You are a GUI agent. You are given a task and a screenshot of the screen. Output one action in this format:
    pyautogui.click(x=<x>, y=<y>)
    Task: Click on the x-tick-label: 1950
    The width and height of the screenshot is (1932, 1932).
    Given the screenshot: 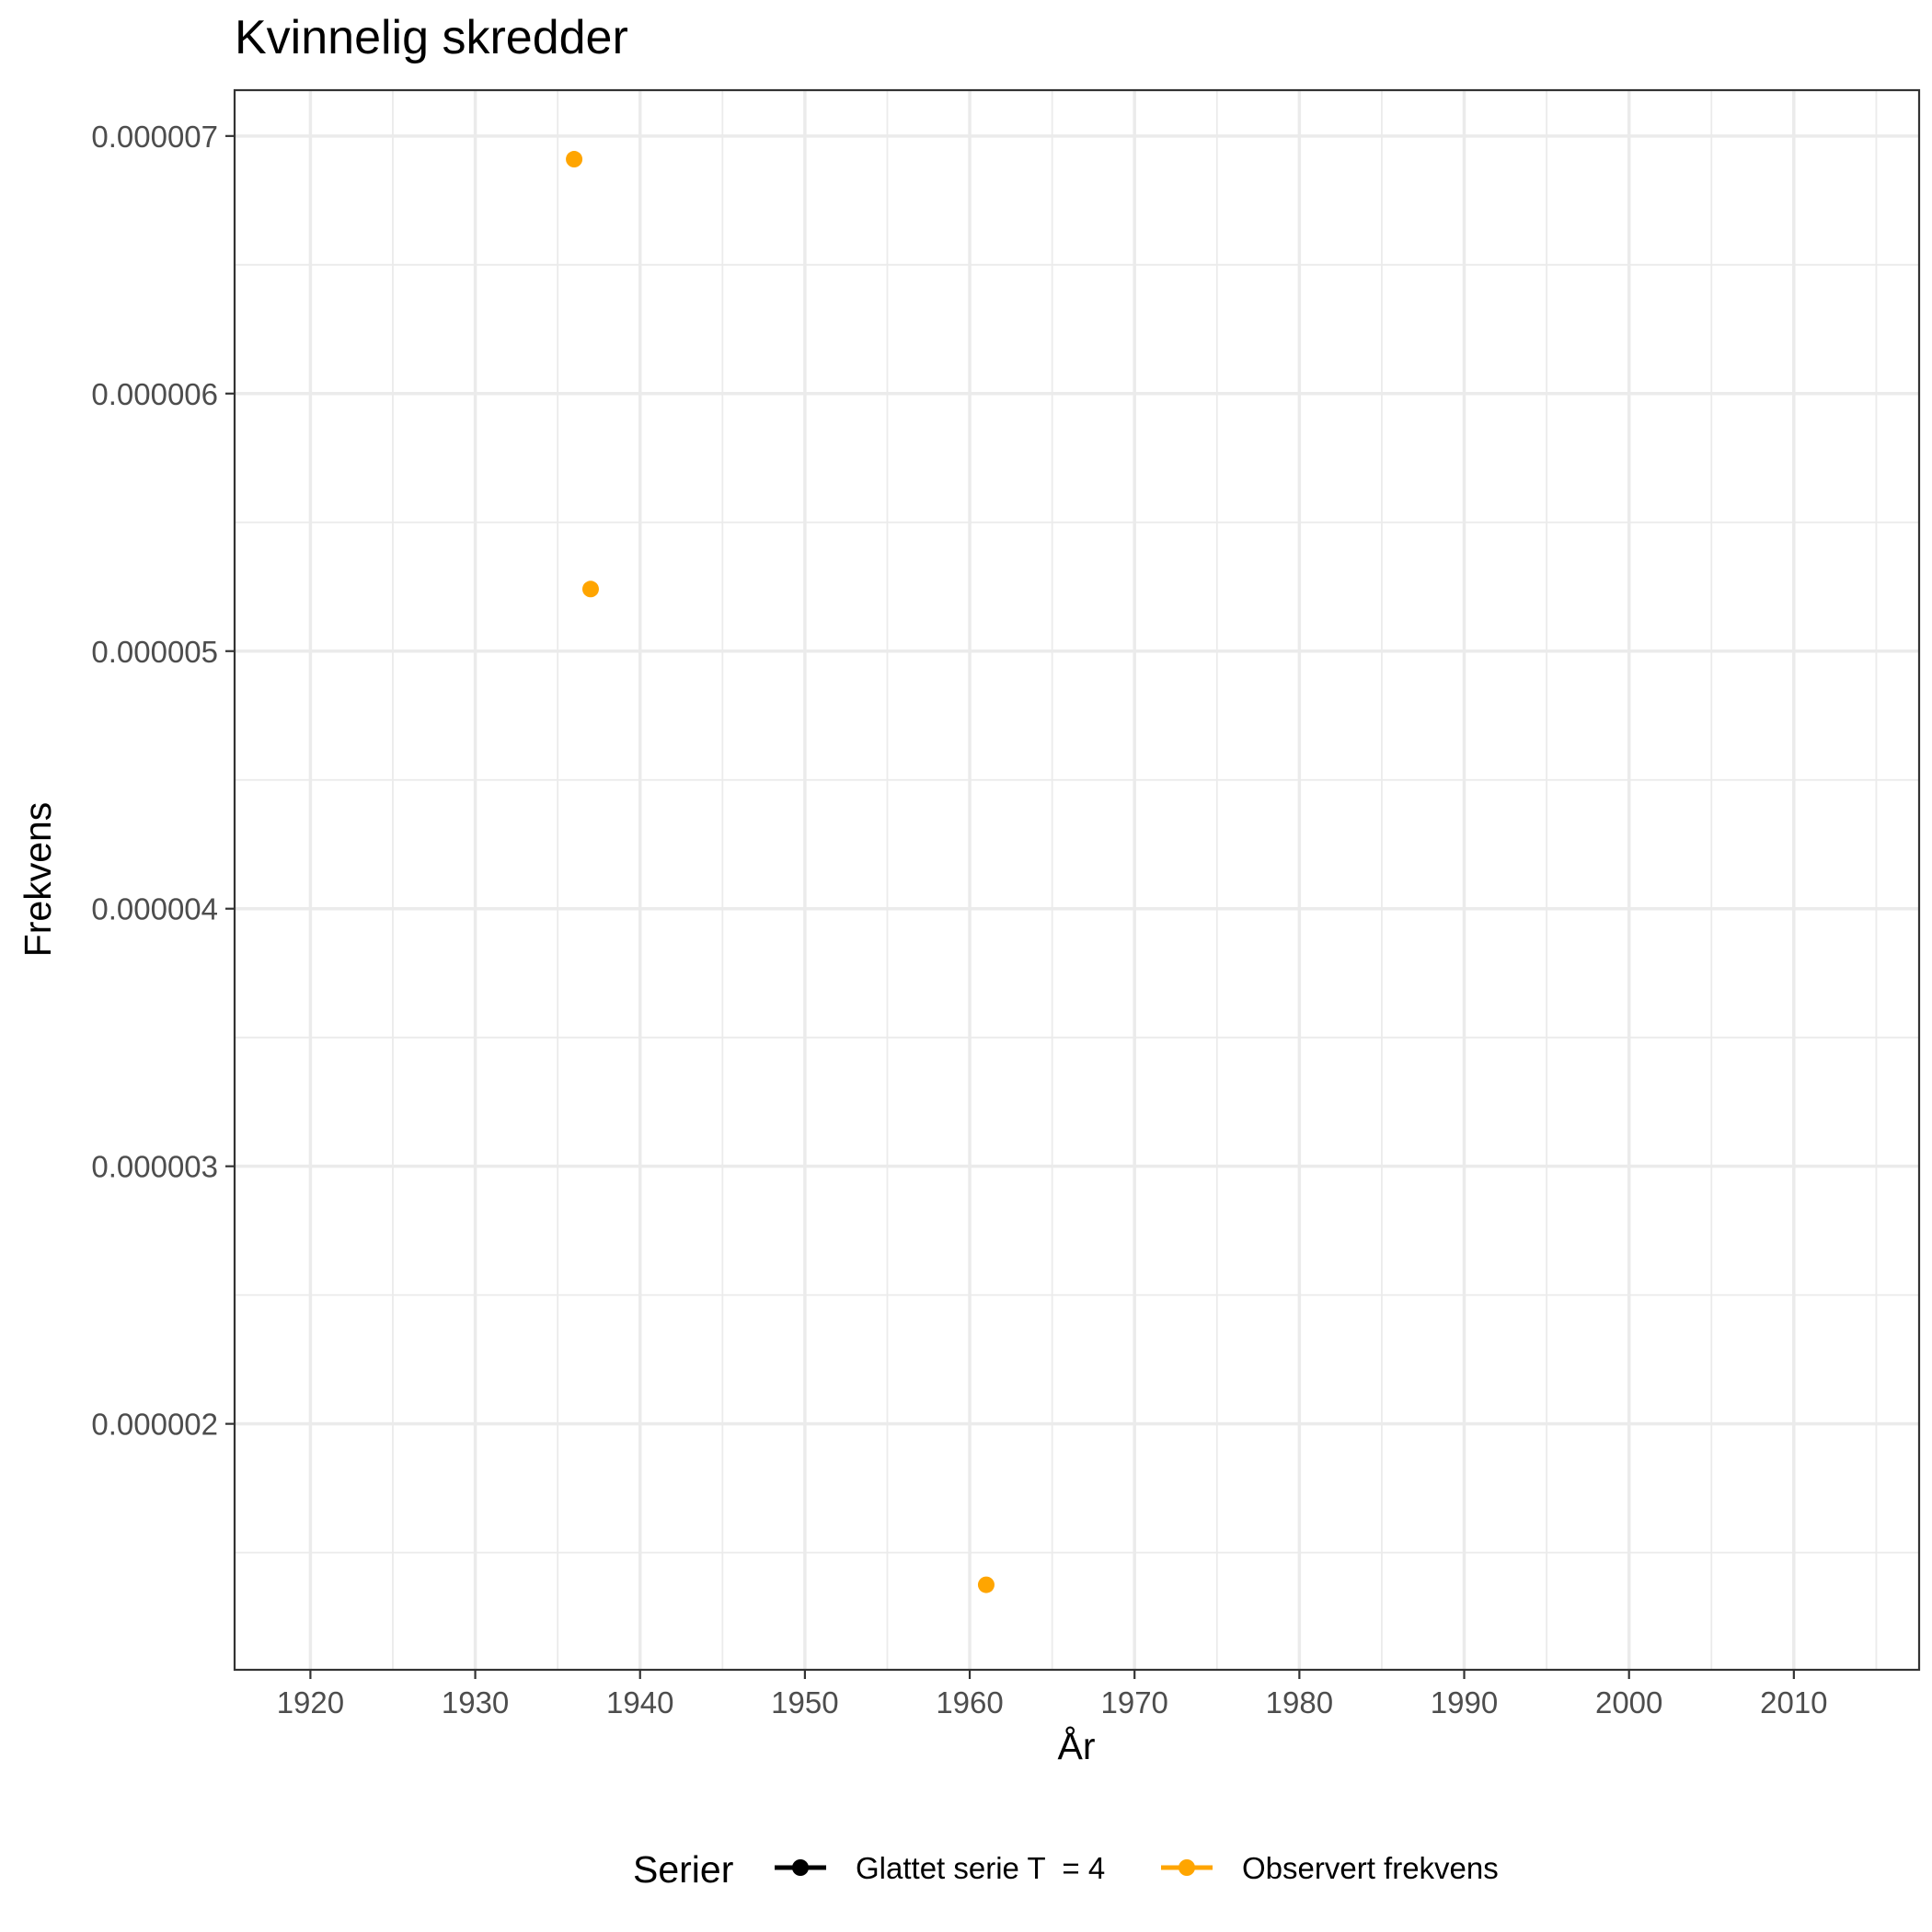 What is the action you would take?
    pyautogui.click(x=804, y=1702)
    